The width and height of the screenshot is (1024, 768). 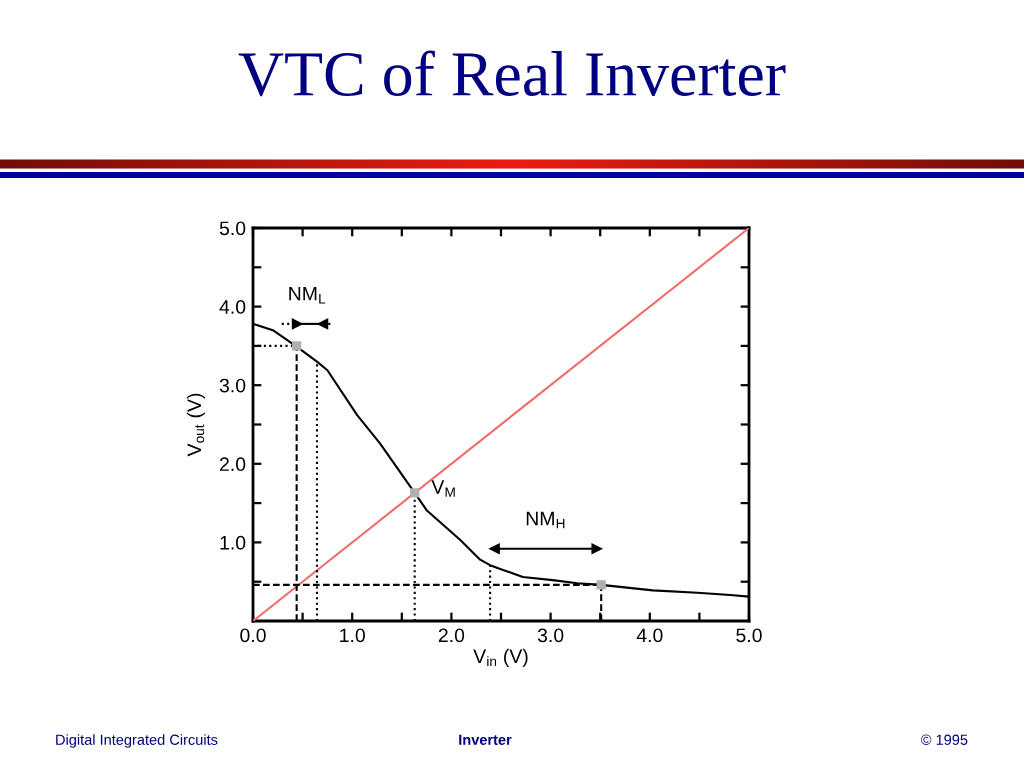 What do you see at coordinates (232, 228) in the screenshot?
I see `y-tick-label: 5.0` at bounding box center [232, 228].